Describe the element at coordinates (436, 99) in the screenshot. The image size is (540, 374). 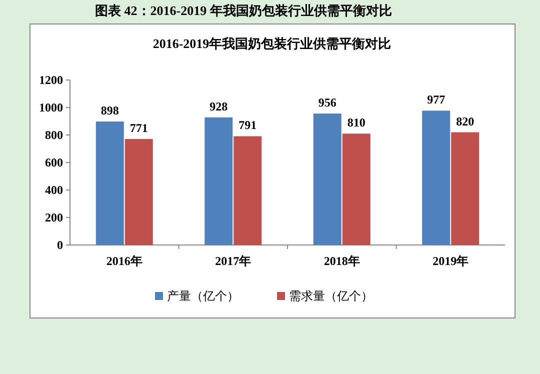
I see `data-label: 977` at that location.